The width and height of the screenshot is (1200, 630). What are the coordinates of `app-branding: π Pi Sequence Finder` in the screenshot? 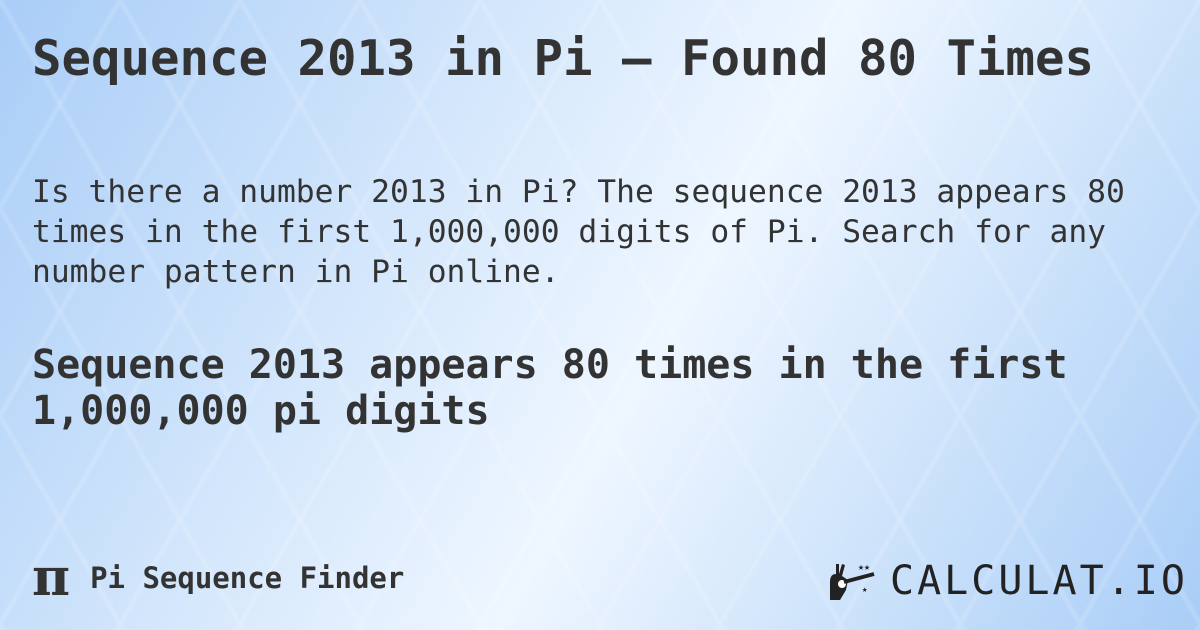 It's located at (218, 578).